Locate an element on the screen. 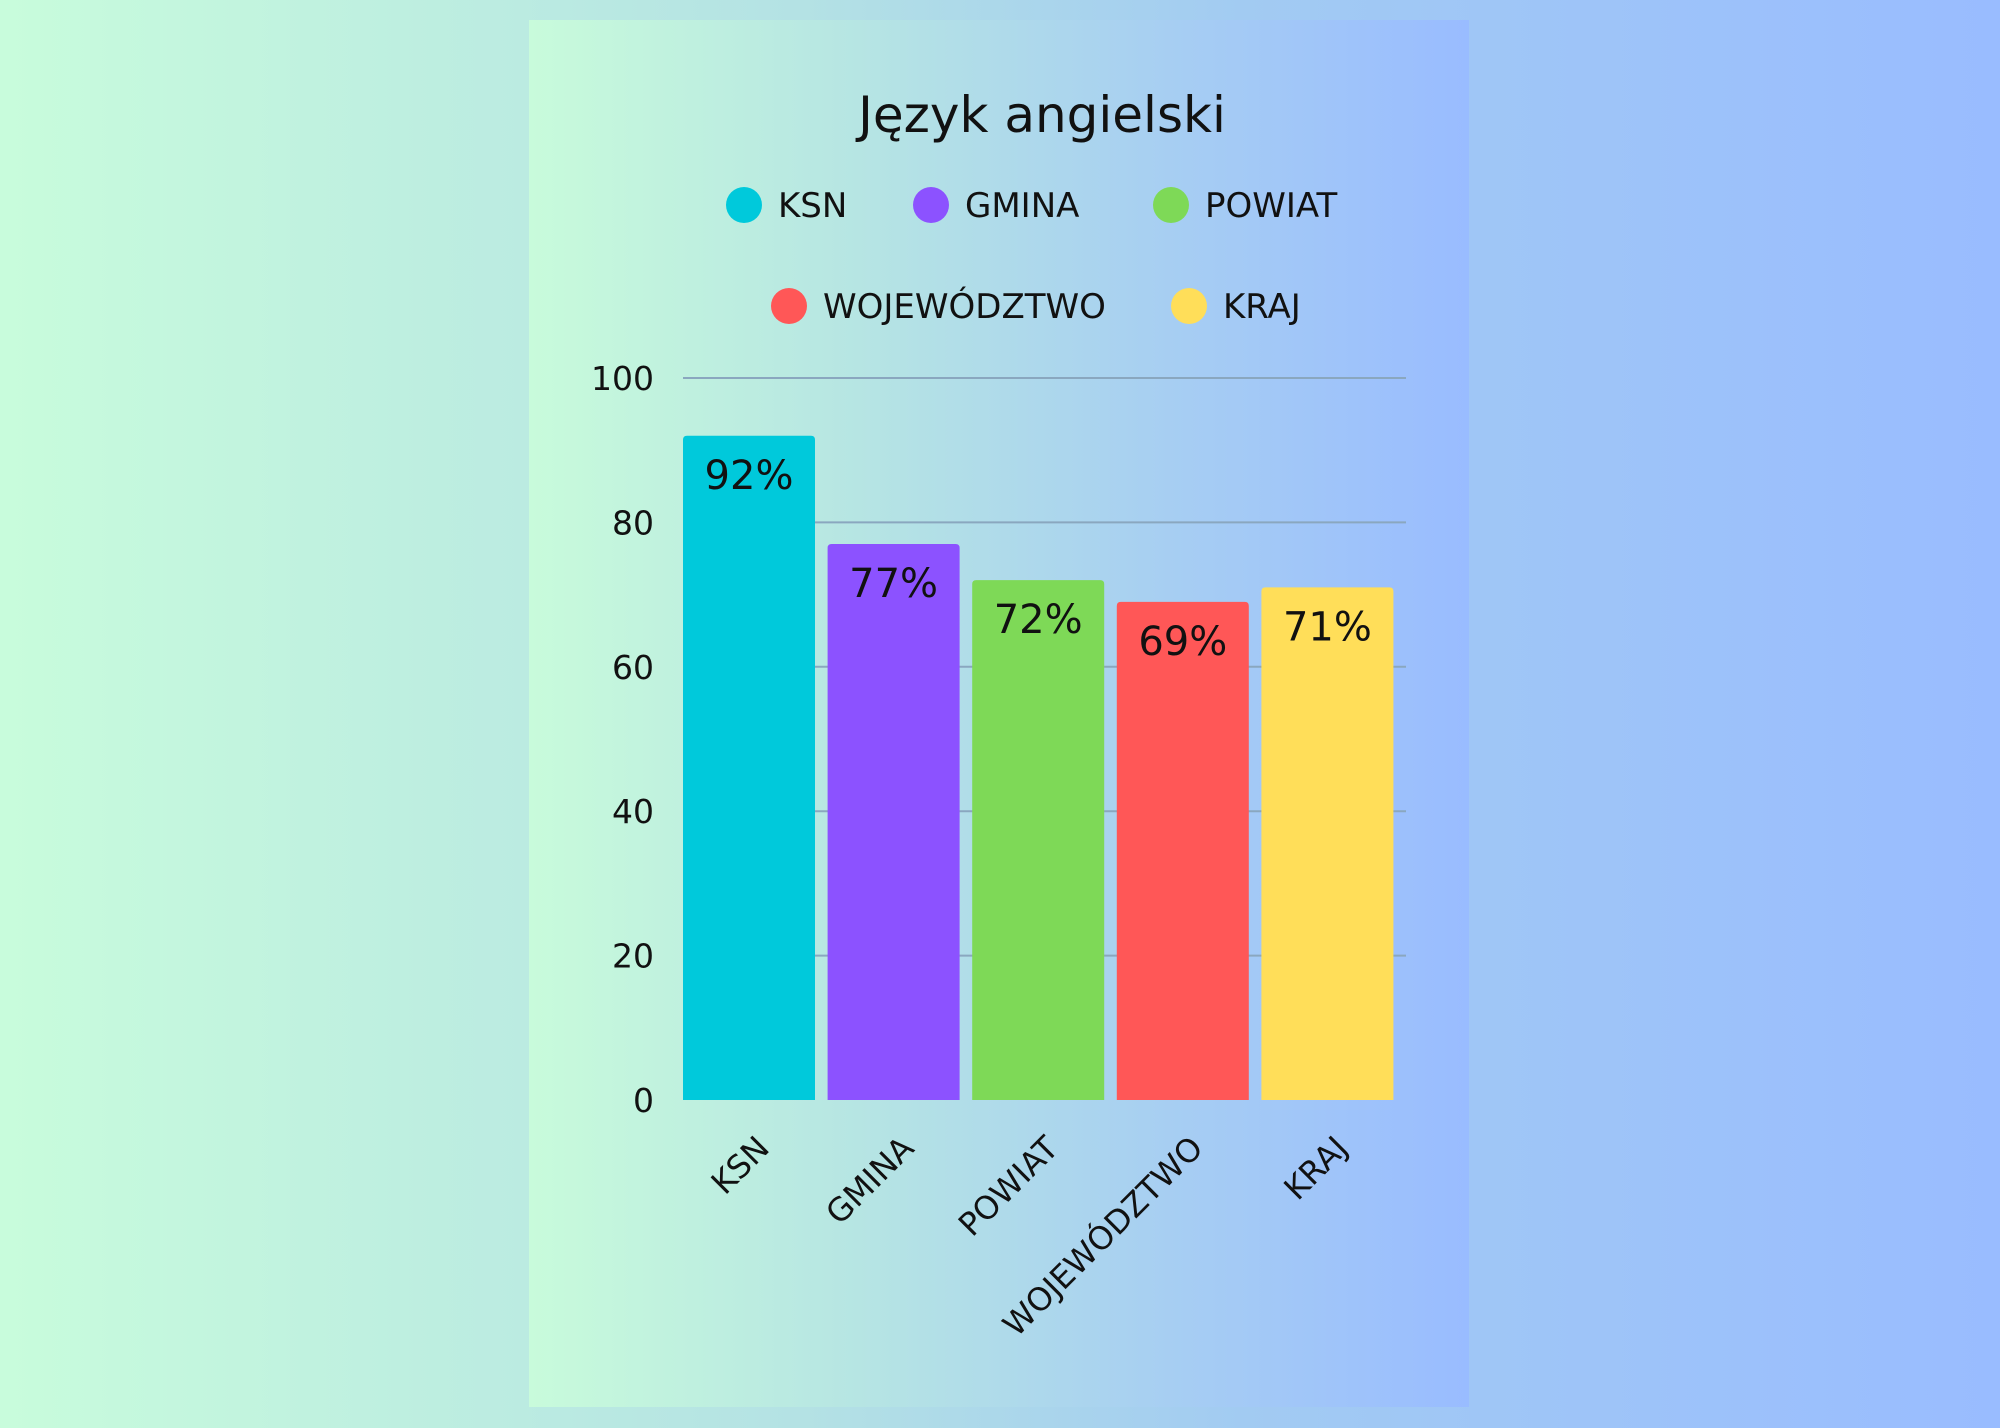 This screenshot has height=1428, width=2000. legend-label: KSN is located at coordinates (812, 206).